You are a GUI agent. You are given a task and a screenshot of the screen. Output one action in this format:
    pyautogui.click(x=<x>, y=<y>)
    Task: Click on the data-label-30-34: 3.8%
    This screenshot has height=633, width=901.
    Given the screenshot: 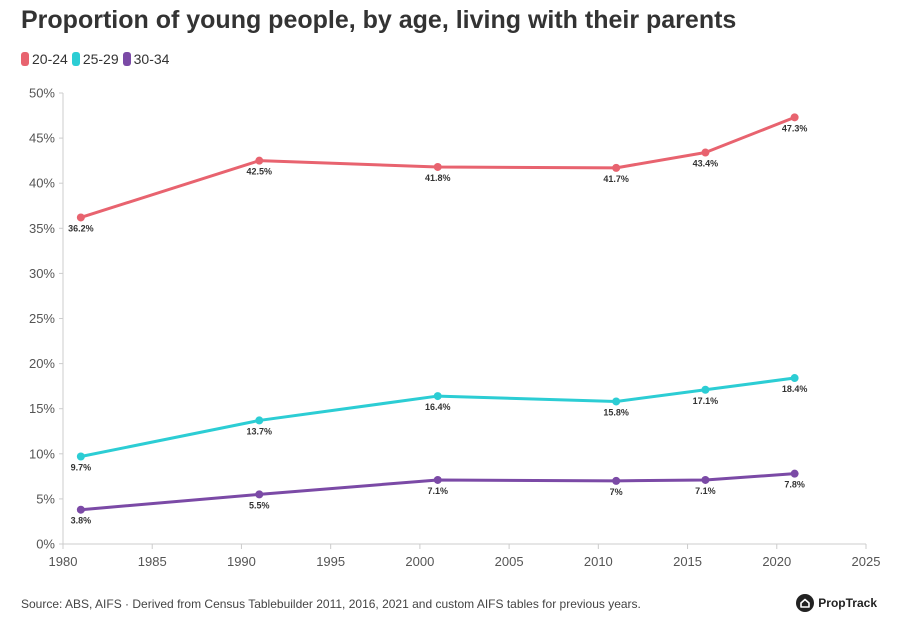 What is the action you would take?
    pyautogui.click(x=81, y=521)
    